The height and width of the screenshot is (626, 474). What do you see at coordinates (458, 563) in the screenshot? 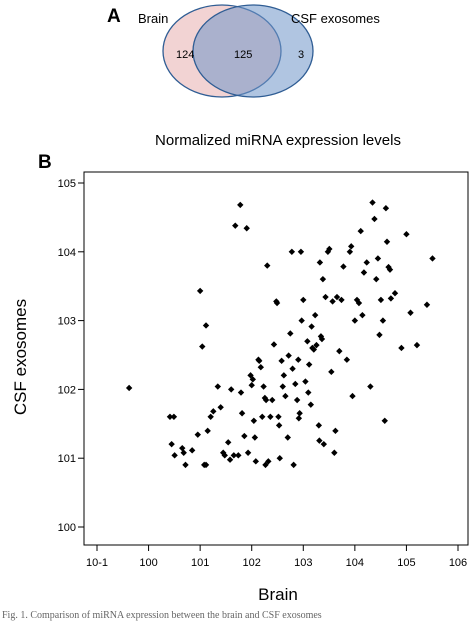
I see `x-tick-label: 106` at bounding box center [458, 563].